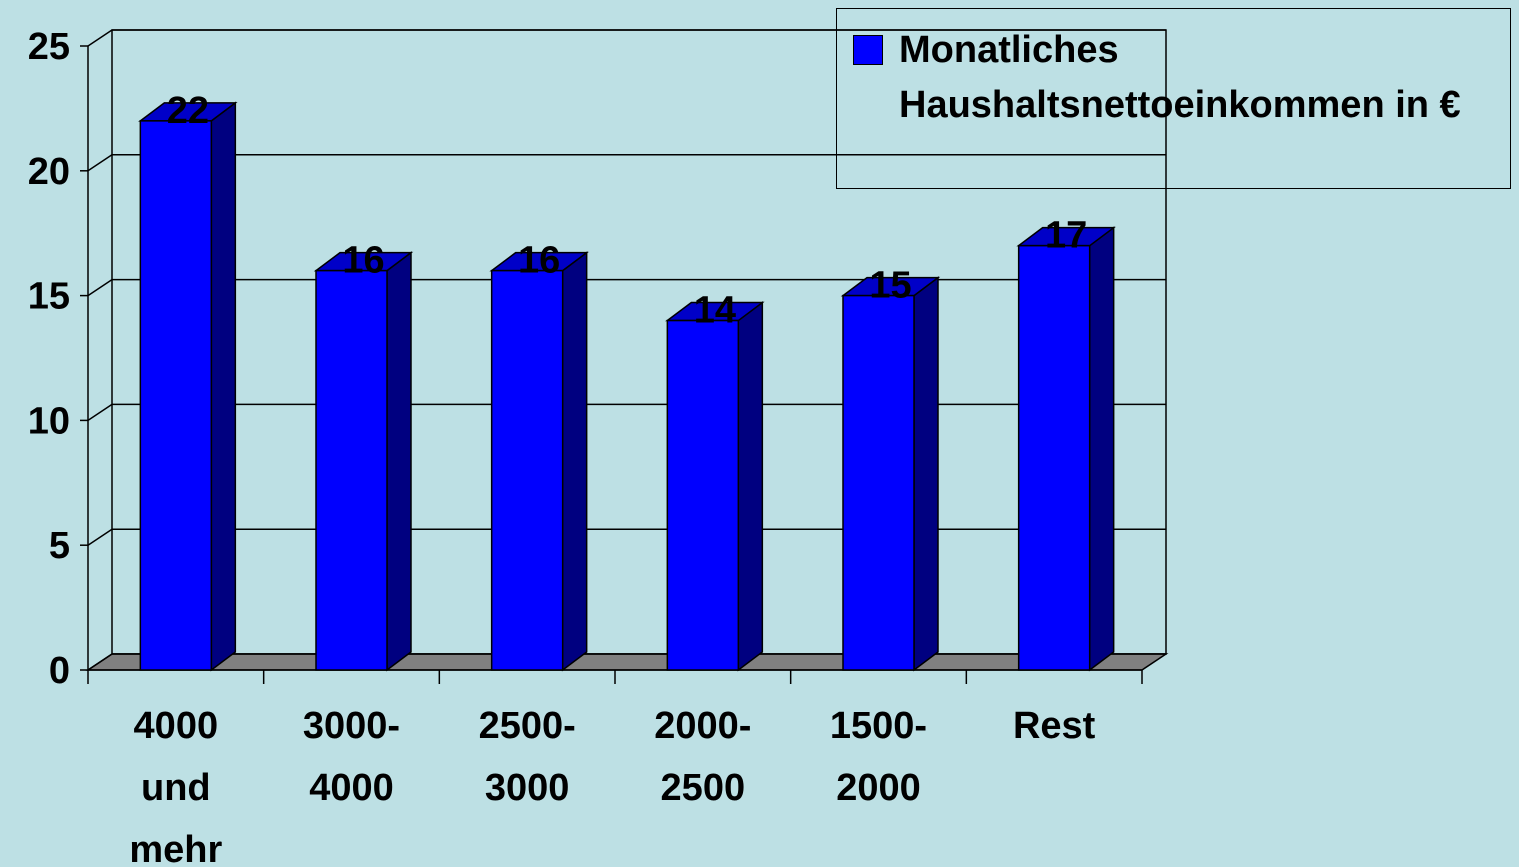  What do you see at coordinates (878, 788) in the screenshot?
I see `x-tick-label-line: 2000` at bounding box center [878, 788].